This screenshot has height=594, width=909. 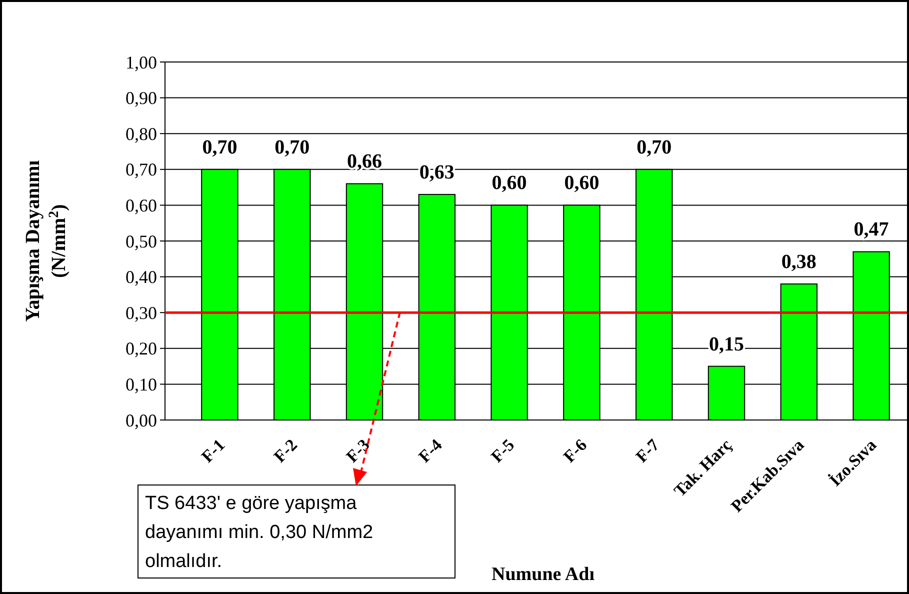 I want to click on y-tick-label: 0,40, so click(x=141, y=277).